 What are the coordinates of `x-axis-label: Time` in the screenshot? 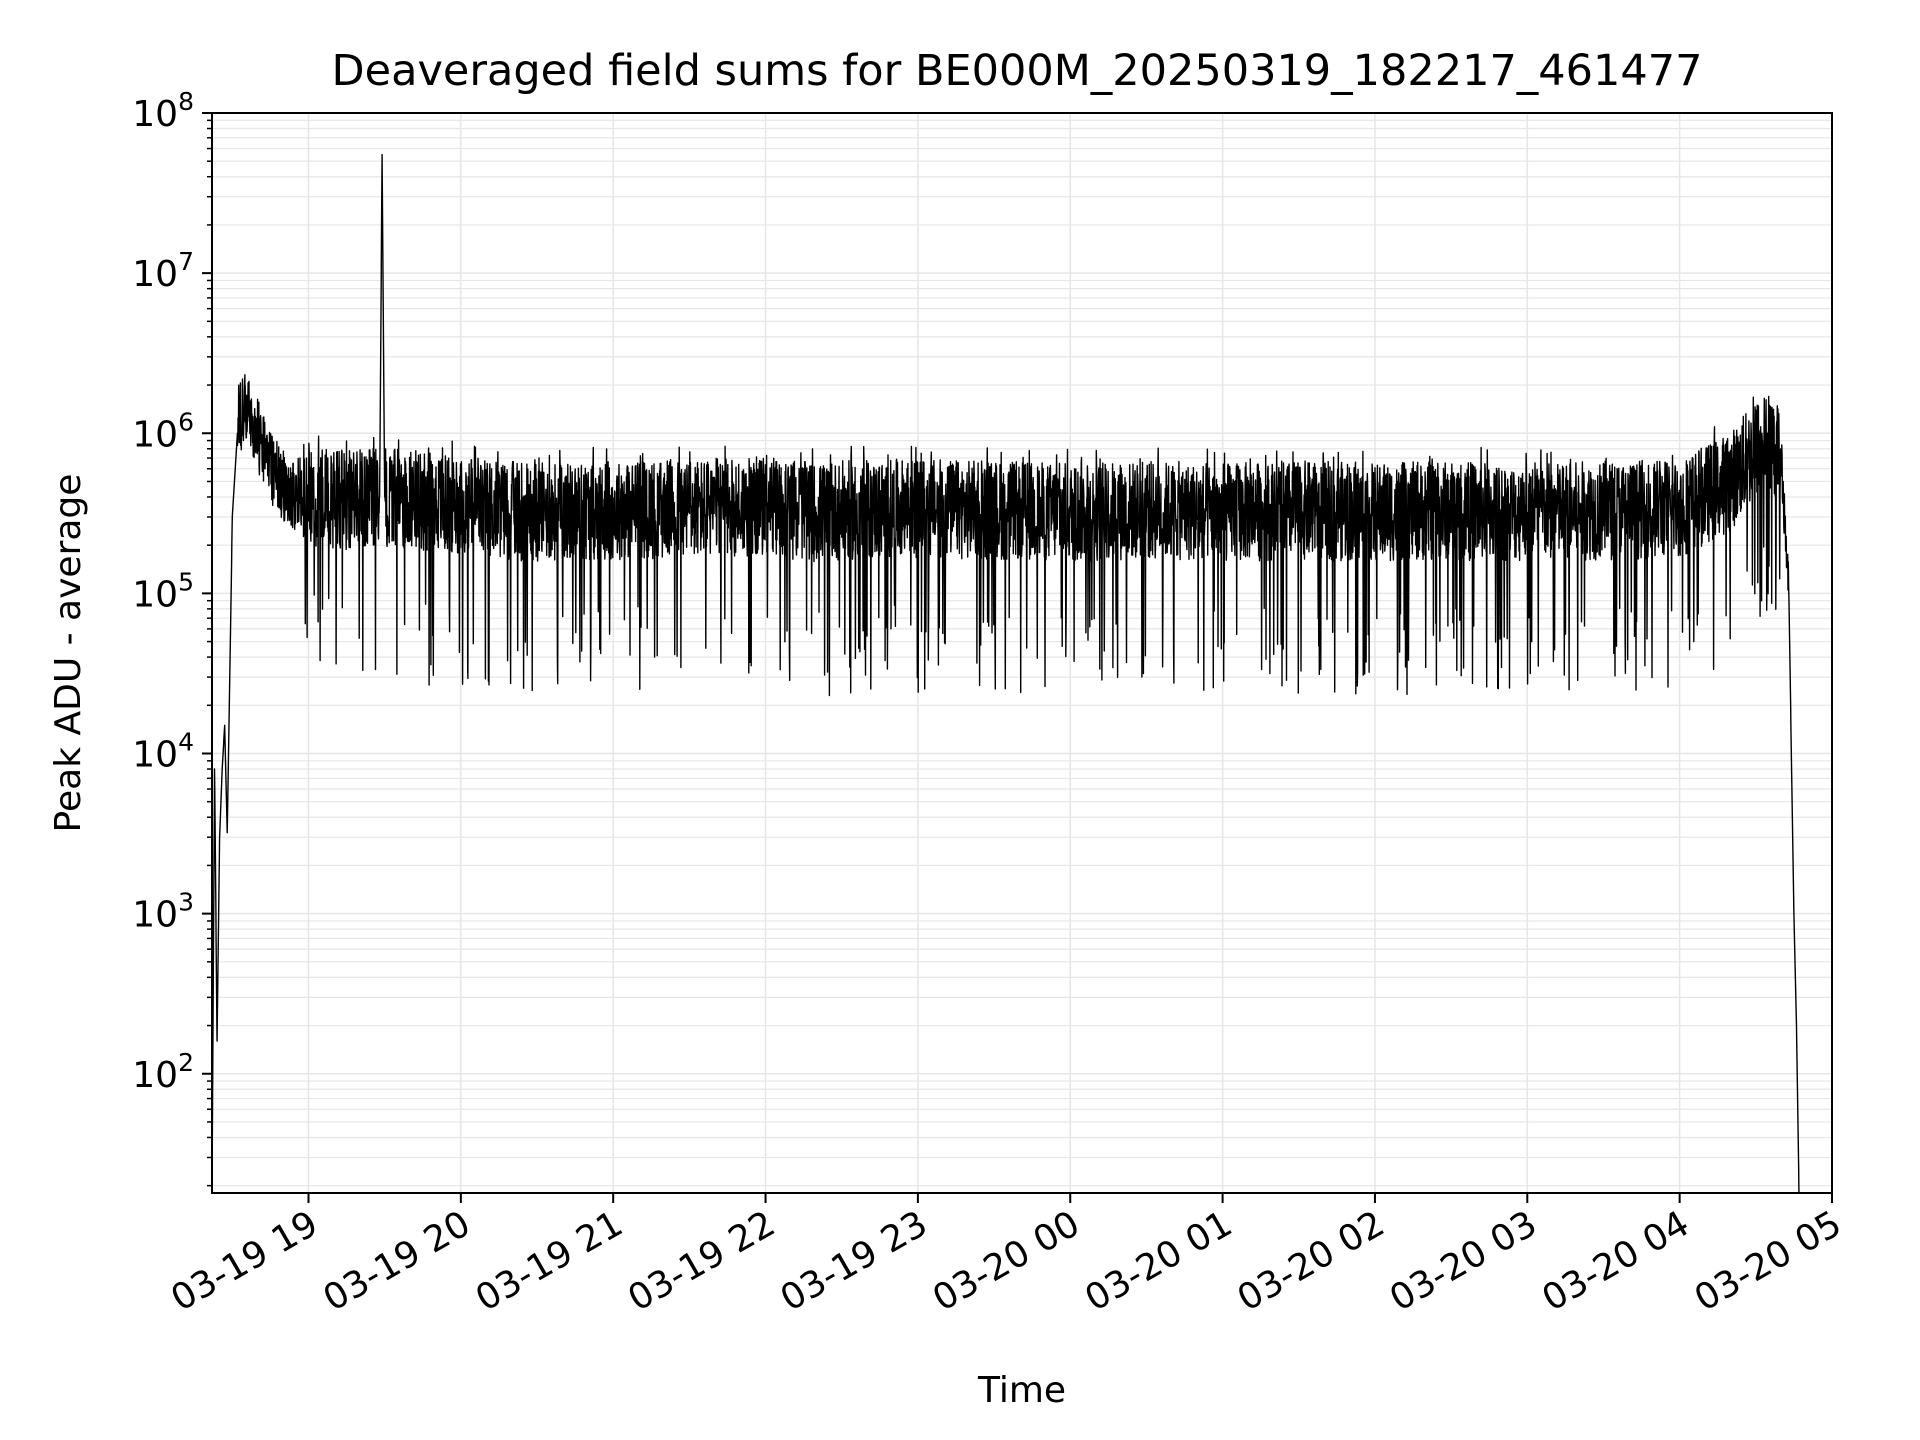 It's located at (1021, 1390).